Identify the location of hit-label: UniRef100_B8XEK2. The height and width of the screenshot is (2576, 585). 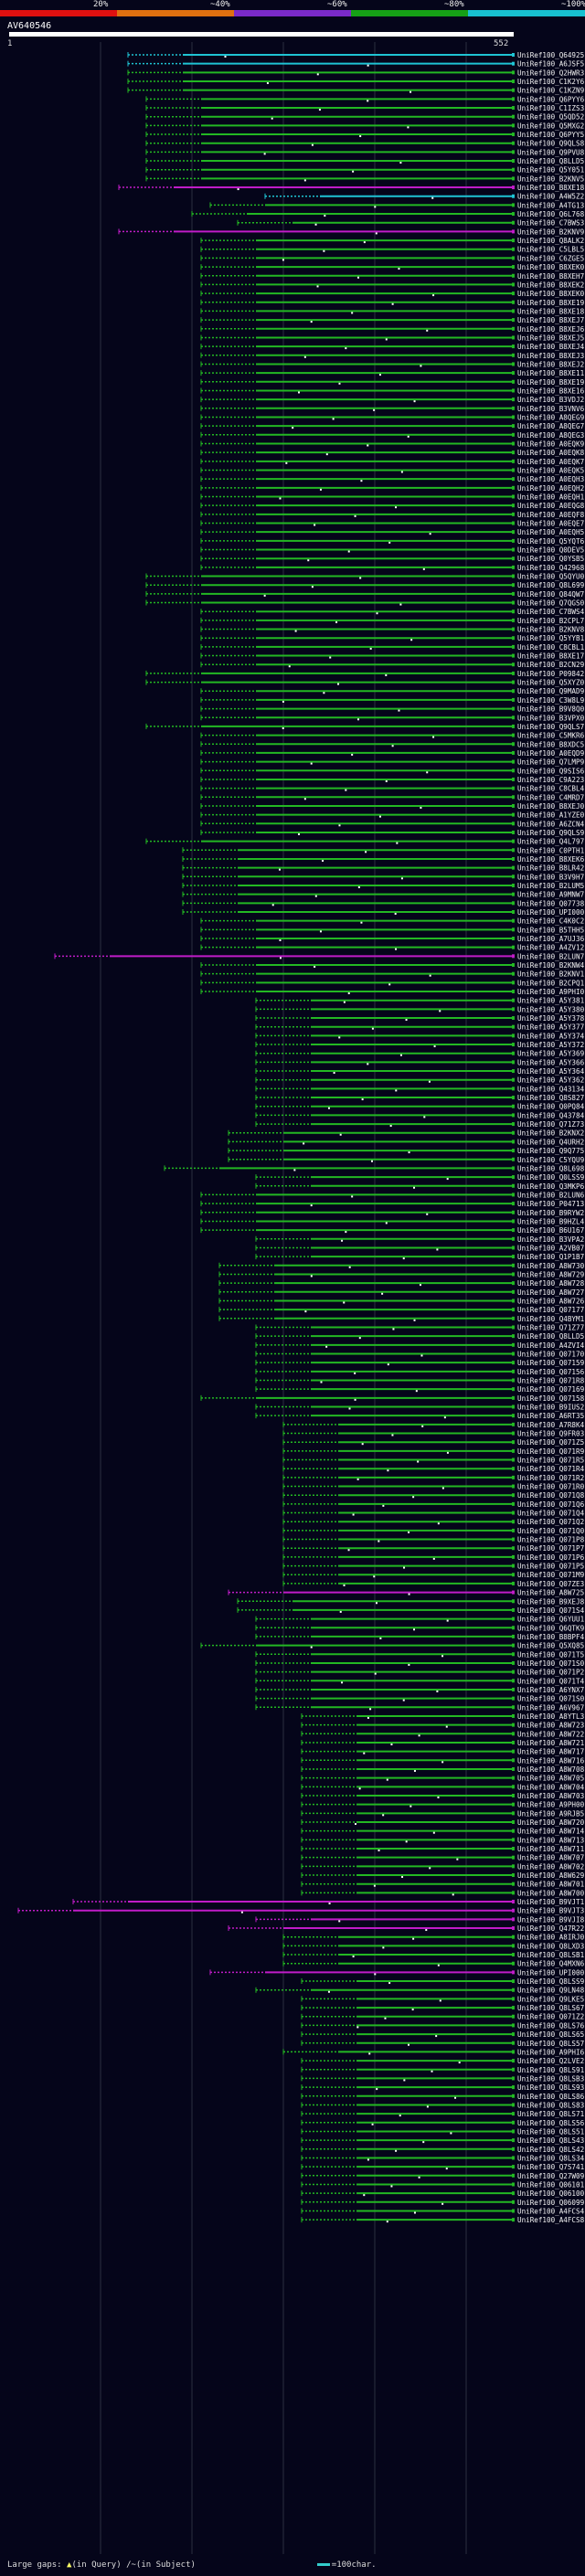
(550, 285).